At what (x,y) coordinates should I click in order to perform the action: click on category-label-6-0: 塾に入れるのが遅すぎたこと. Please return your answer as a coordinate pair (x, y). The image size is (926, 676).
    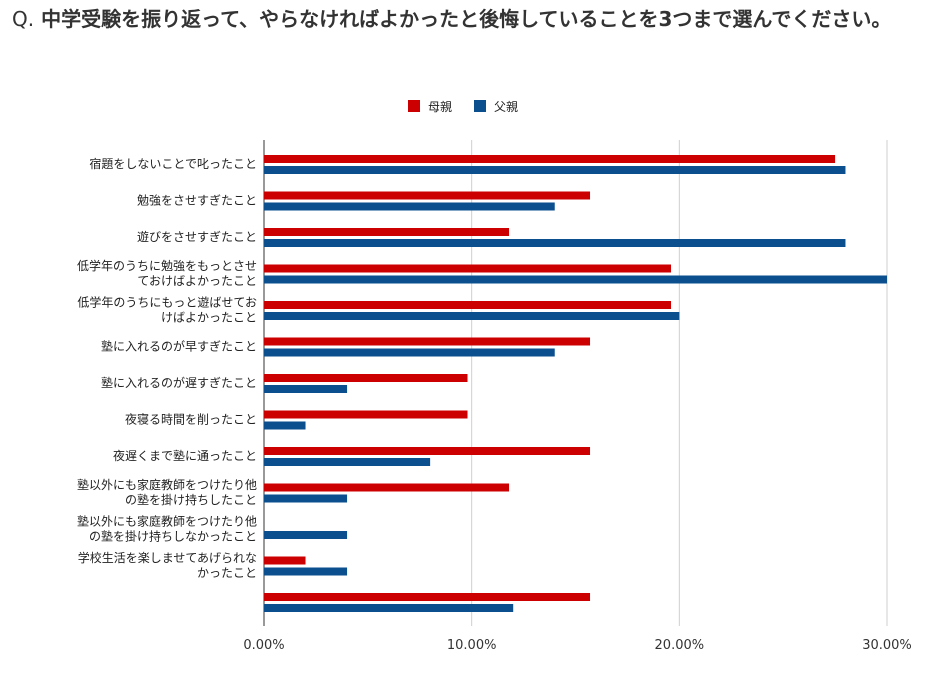
    Looking at the image, I should click on (179, 382).